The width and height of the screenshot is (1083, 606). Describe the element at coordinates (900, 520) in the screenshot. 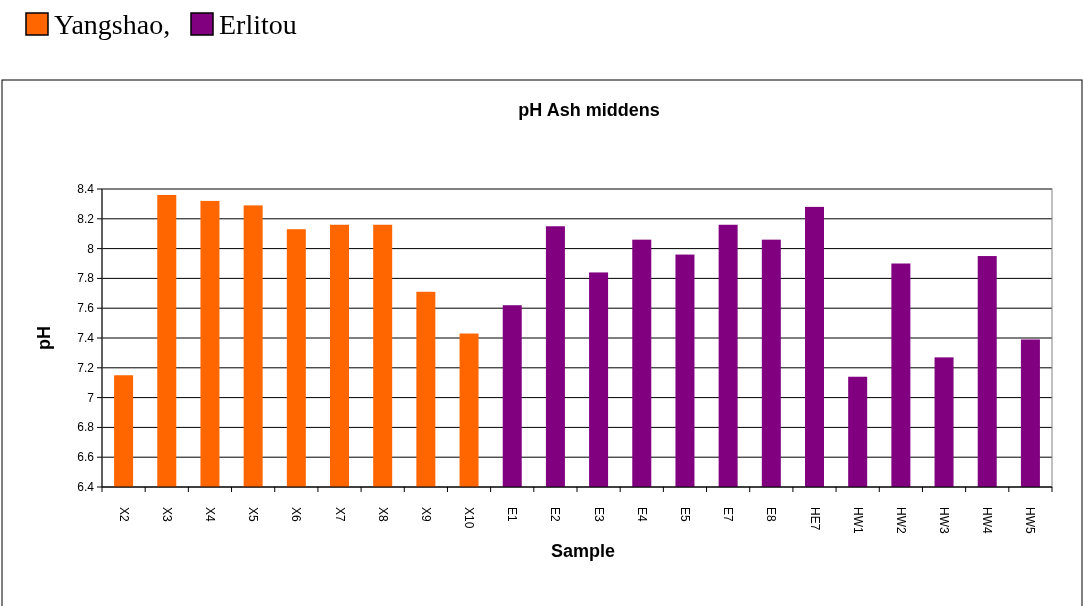

I see `x-tick-label: HW2` at that location.